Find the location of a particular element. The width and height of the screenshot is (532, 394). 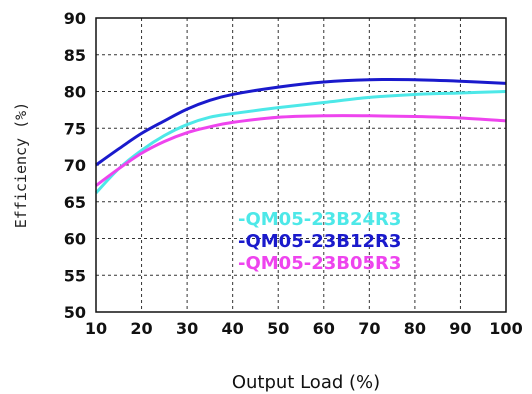

x-tick-label: 60 is located at coordinates (324, 328).